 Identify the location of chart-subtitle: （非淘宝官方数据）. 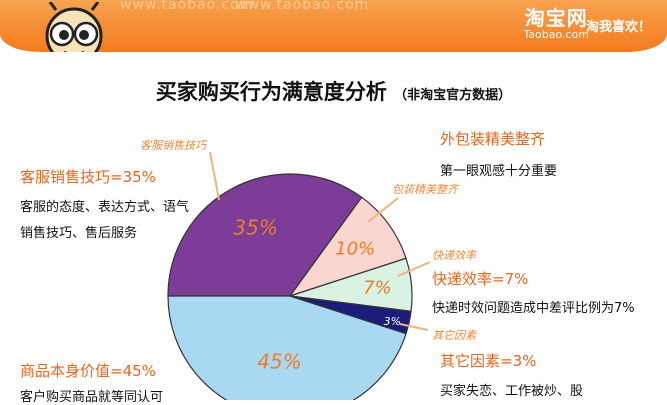
(453, 95).